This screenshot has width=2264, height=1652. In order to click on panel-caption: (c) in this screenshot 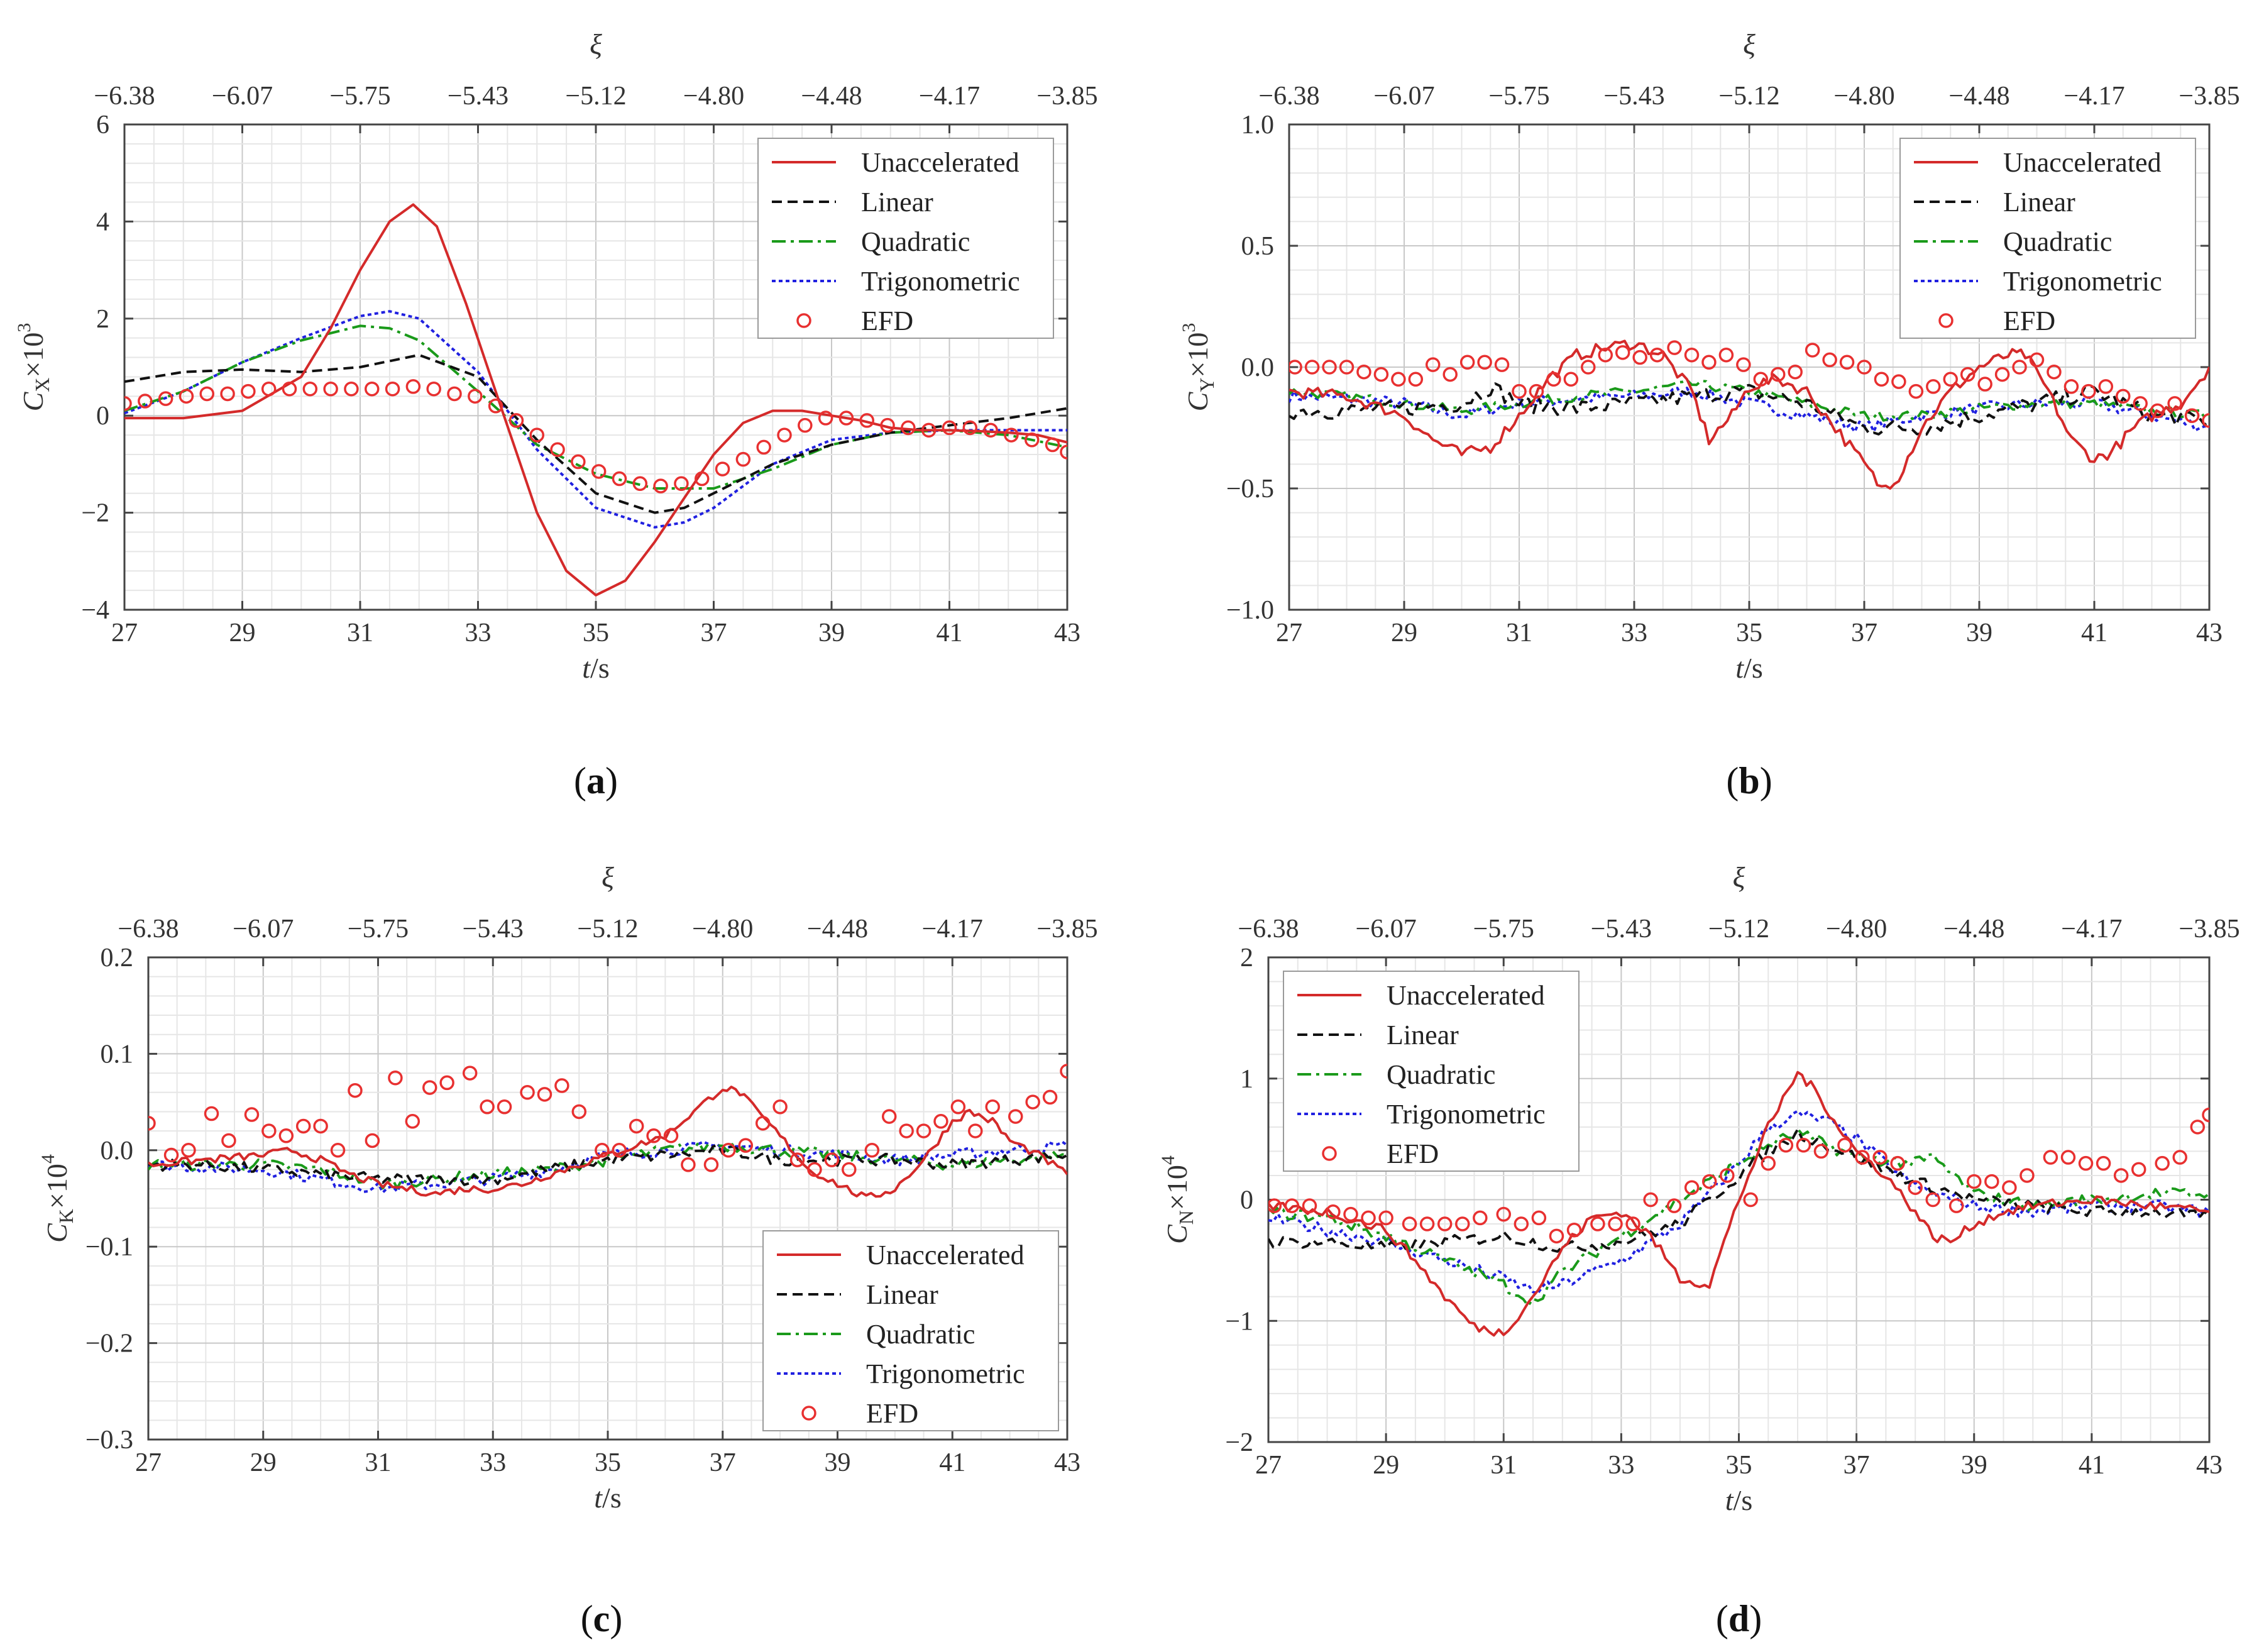, I will do `click(602, 1618)`.